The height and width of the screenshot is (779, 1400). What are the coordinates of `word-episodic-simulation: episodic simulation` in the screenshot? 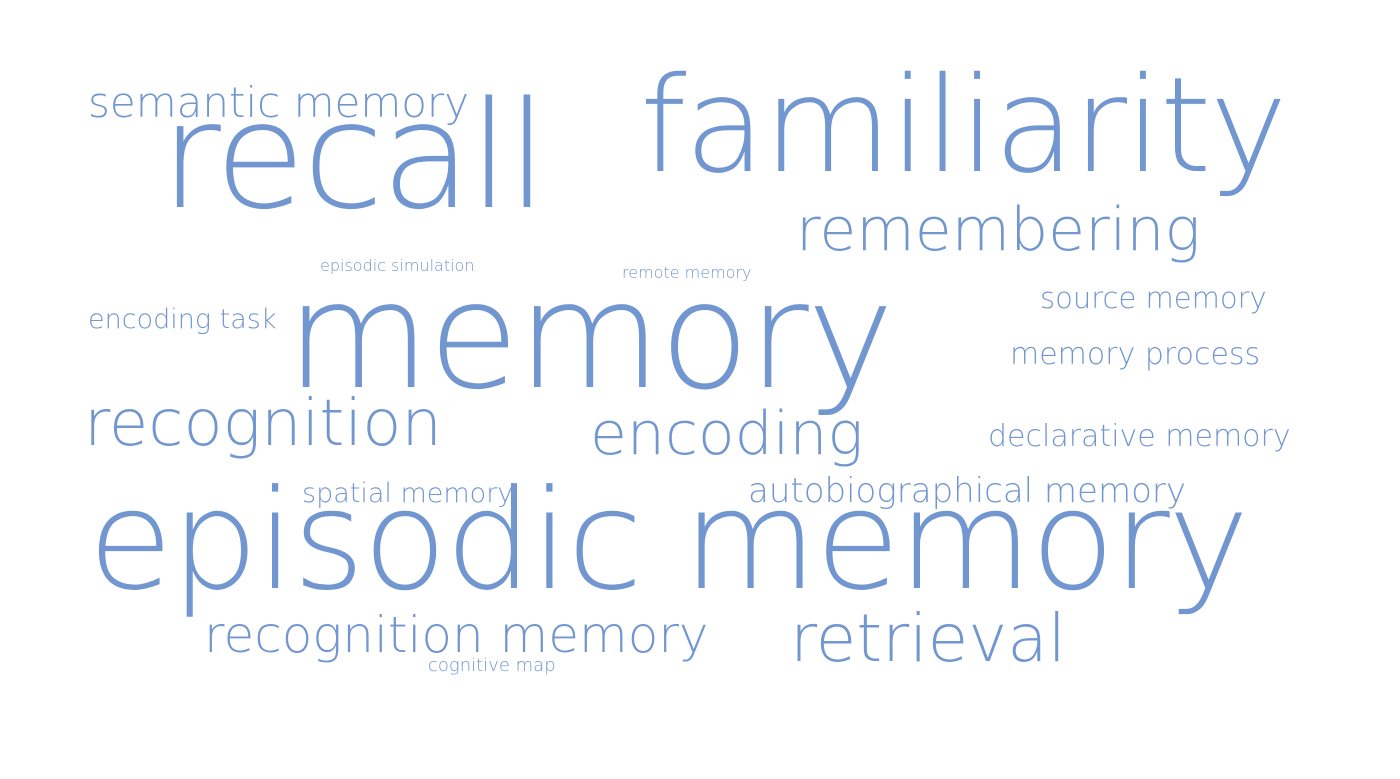 It's located at (397, 265).